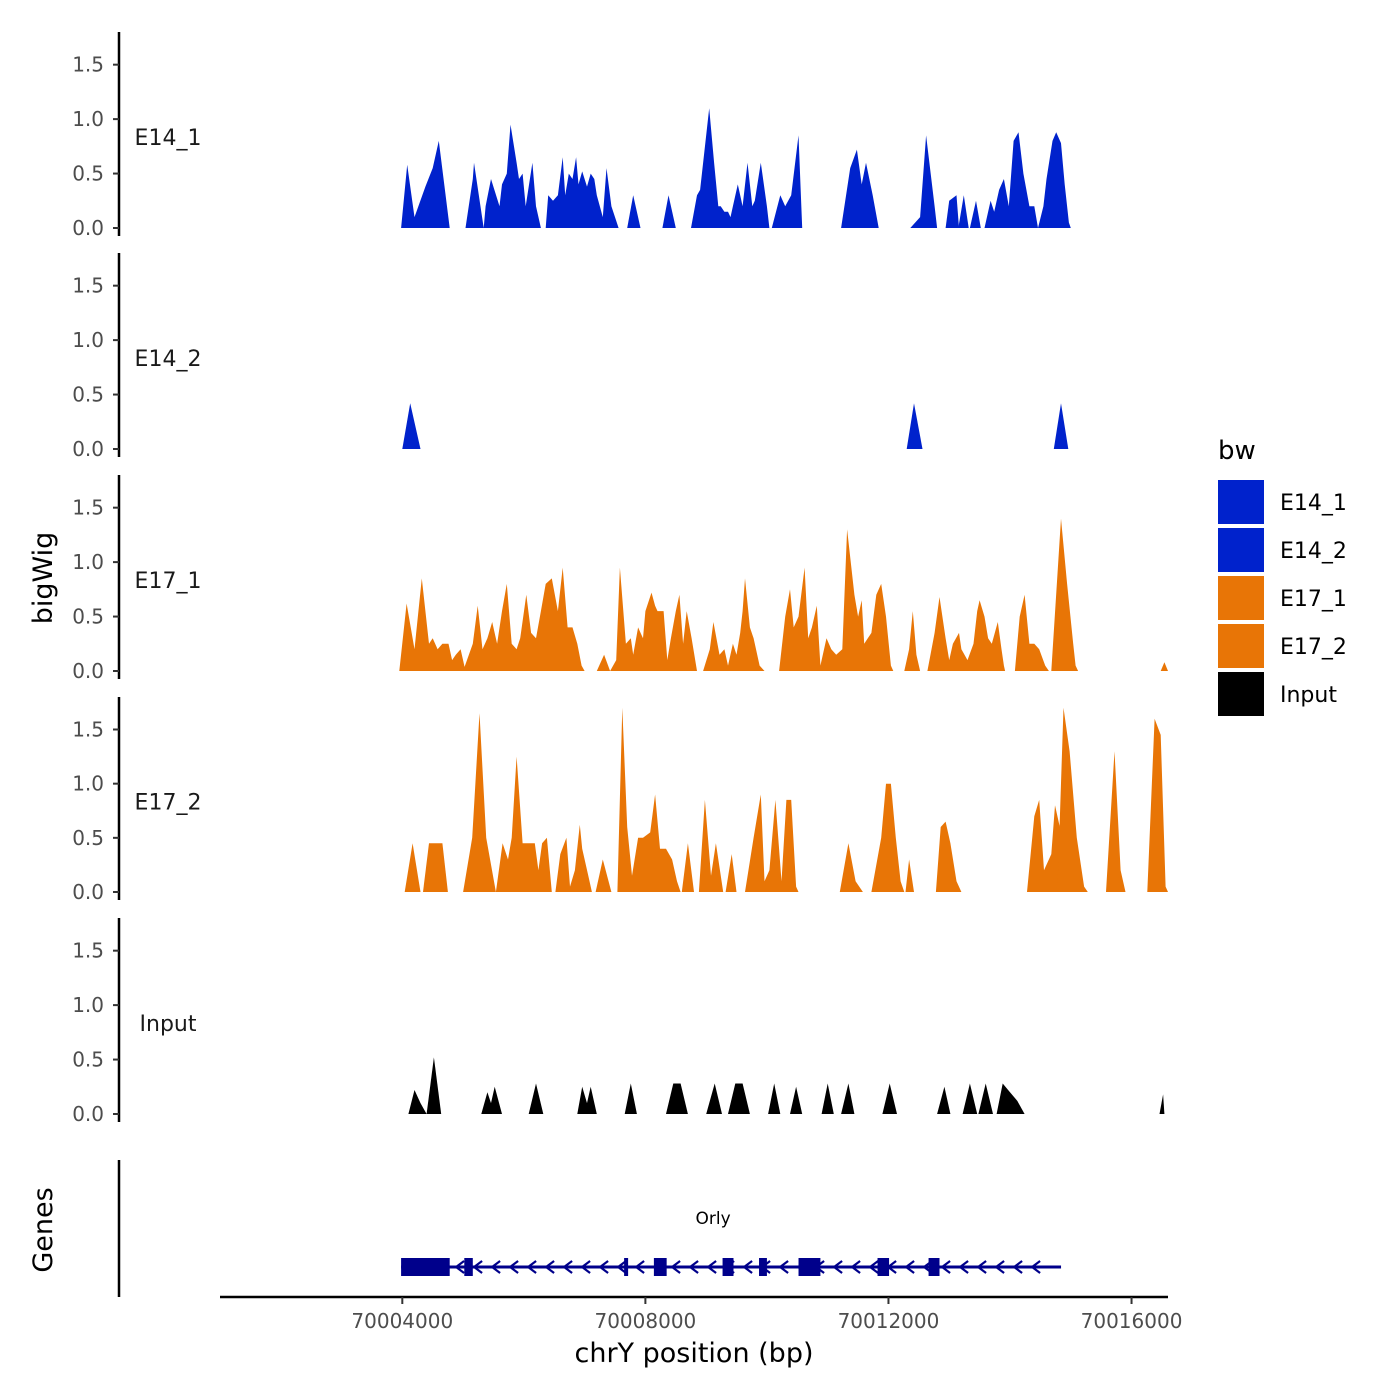  Describe the element at coordinates (571, 136) in the screenshot. I see `track-e14_1: 0.0 0.5 1.0 1.5 E14_1` at that location.